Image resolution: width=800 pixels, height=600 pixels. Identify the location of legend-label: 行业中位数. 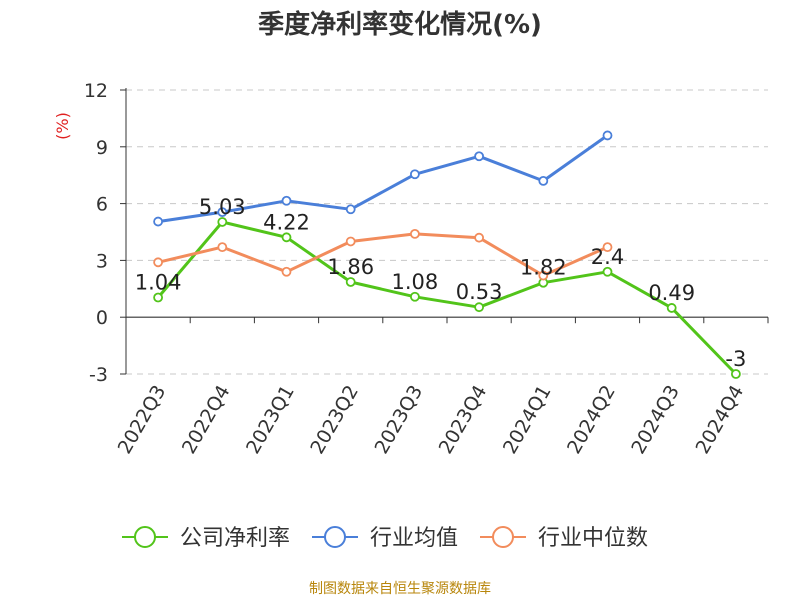
(593, 538).